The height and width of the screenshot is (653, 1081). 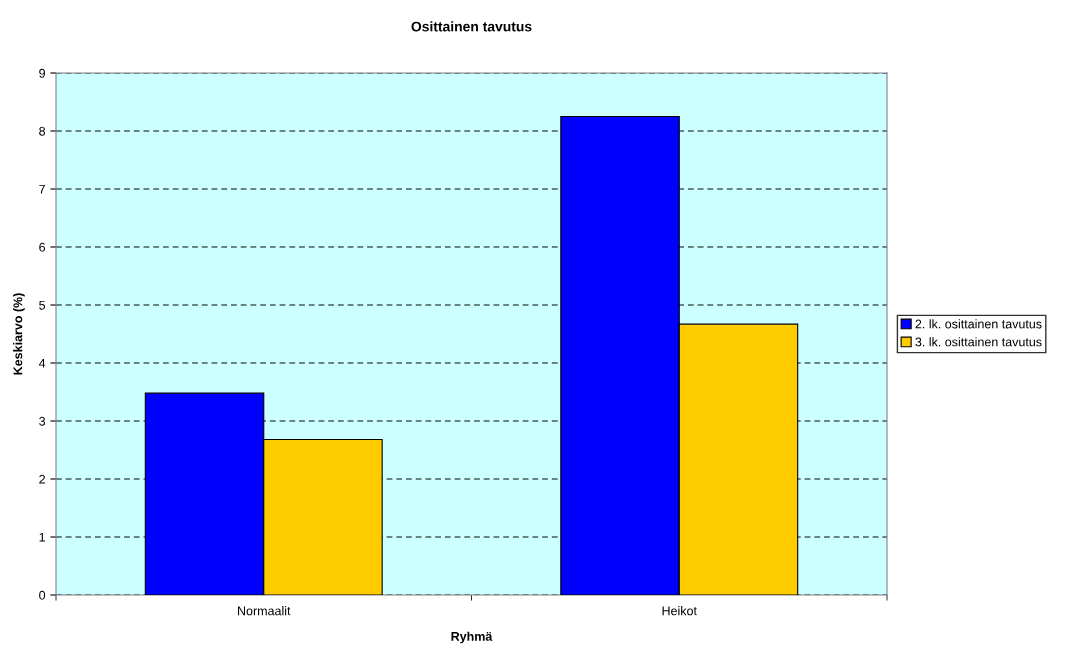 I want to click on y-tick-label: 8, so click(x=42, y=131).